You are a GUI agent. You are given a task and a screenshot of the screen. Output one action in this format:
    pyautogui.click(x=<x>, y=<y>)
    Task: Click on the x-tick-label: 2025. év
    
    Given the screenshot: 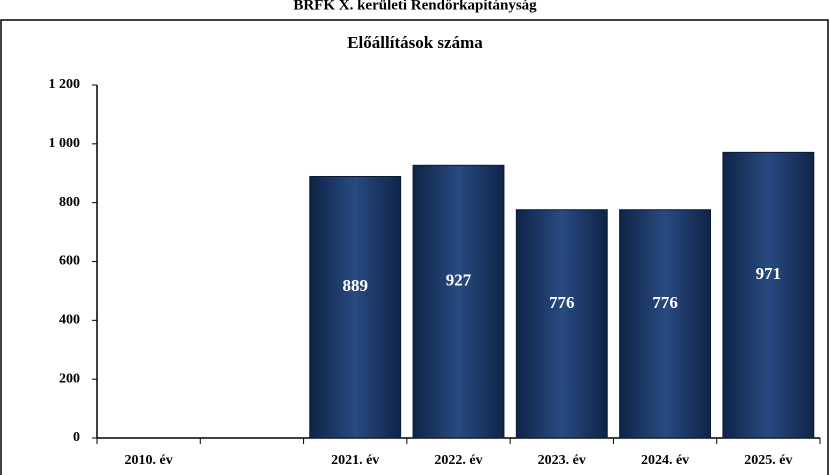 What is the action you would take?
    pyautogui.click(x=768, y=460)
    